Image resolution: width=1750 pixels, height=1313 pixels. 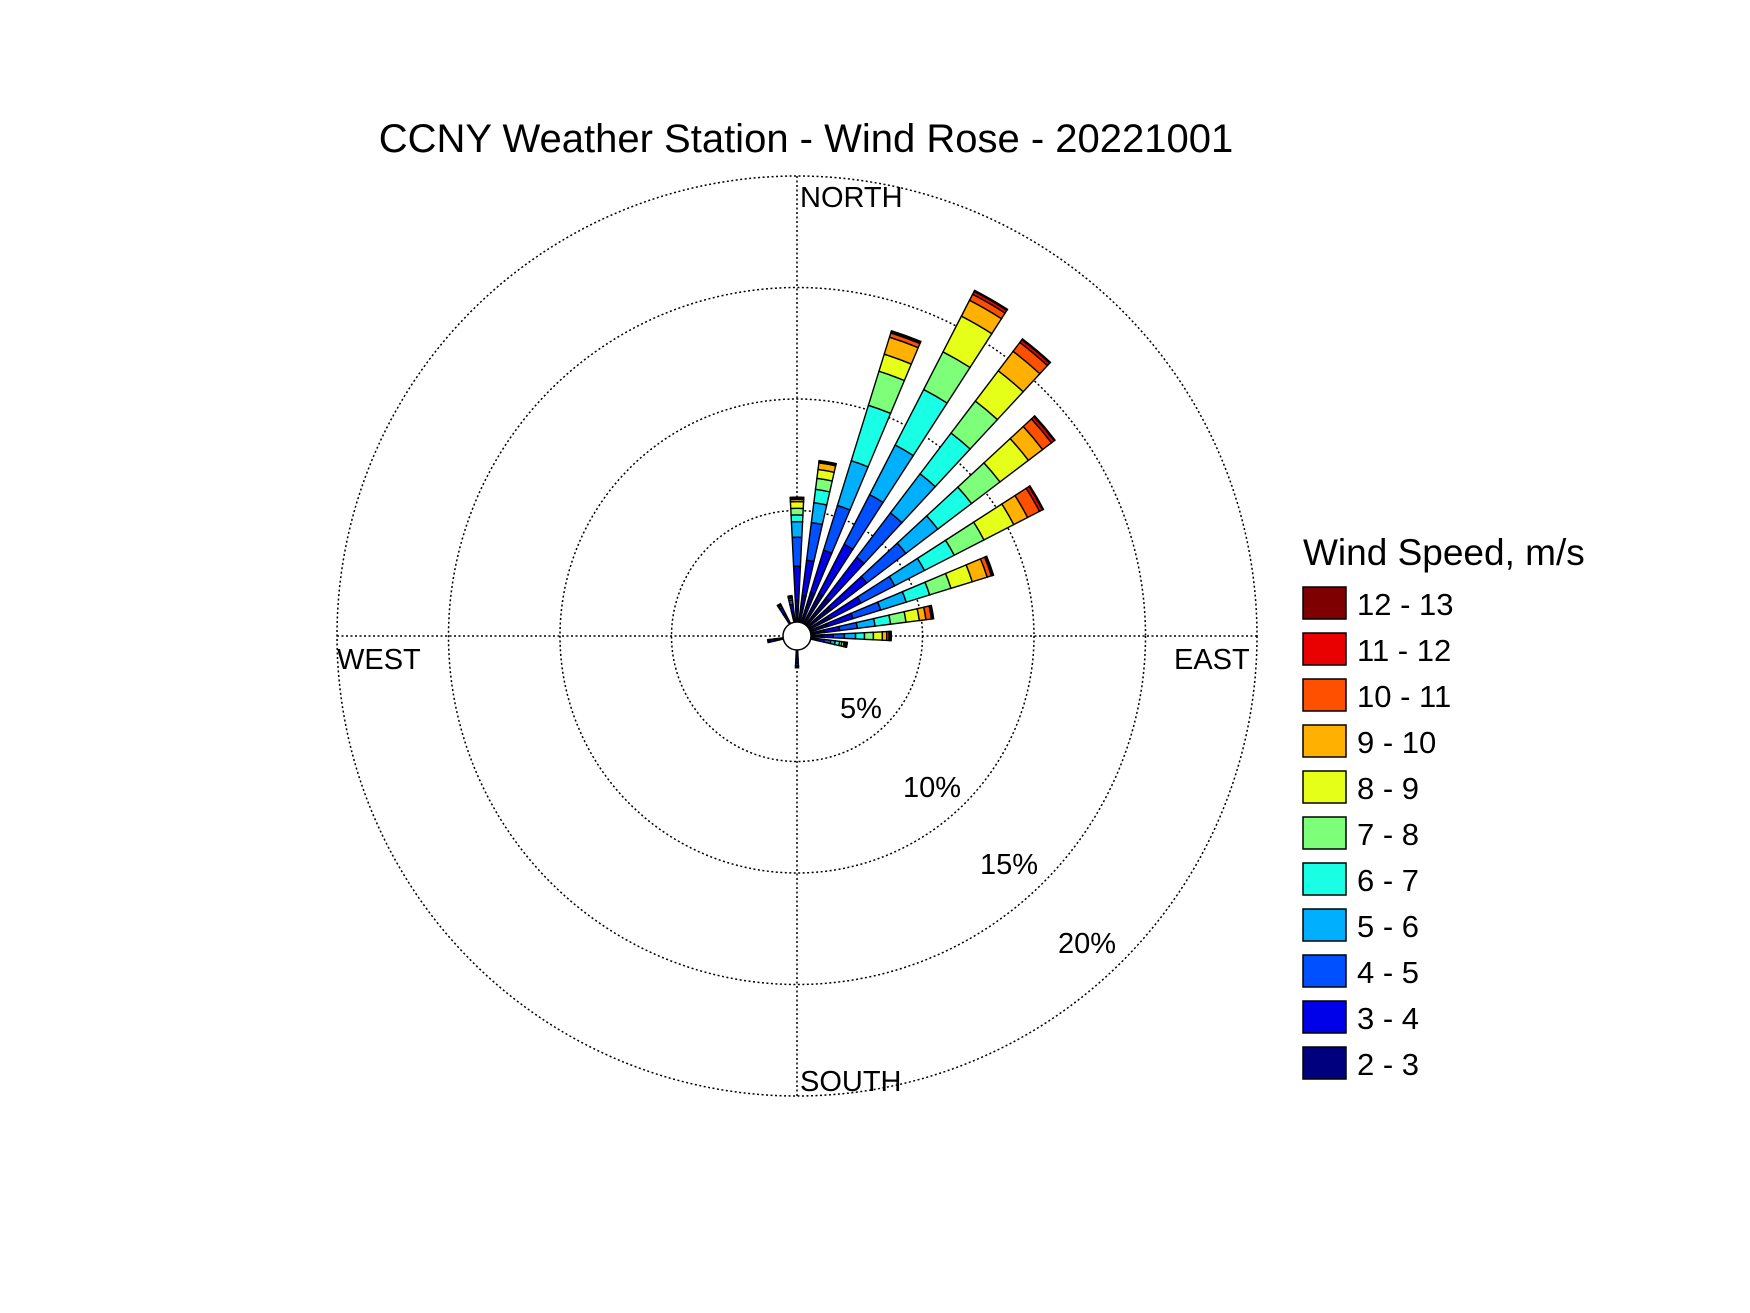 What do you see at coordinates (861, 709) in the screenshot?
I see `ring-label-5: 5%` at bounding box center [861, 709].